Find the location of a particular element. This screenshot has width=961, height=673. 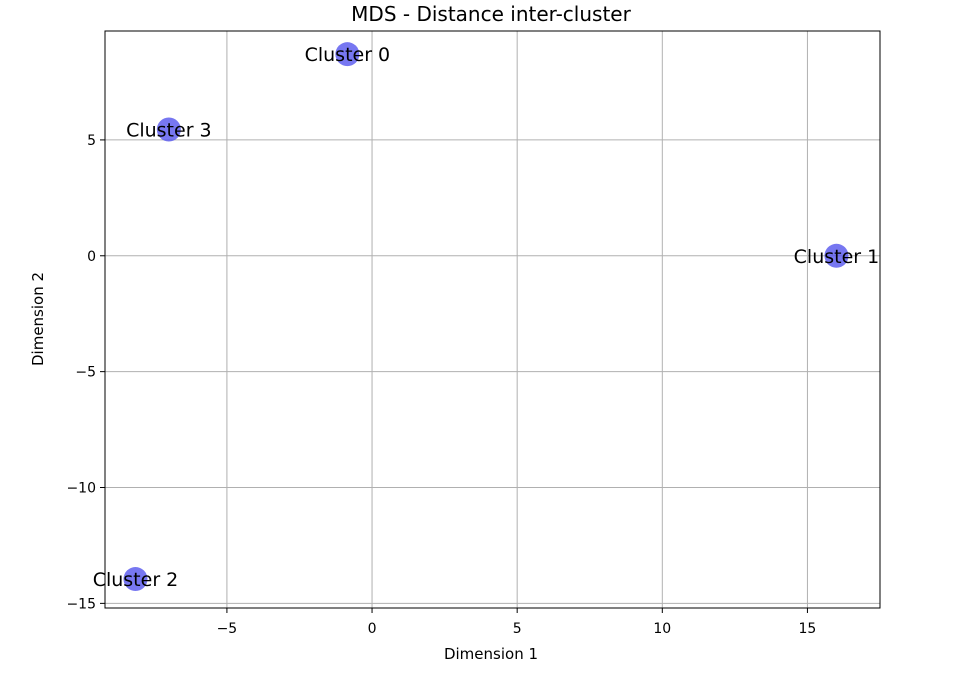

y-tick-label: 5 is located at coordinates (91, 141).